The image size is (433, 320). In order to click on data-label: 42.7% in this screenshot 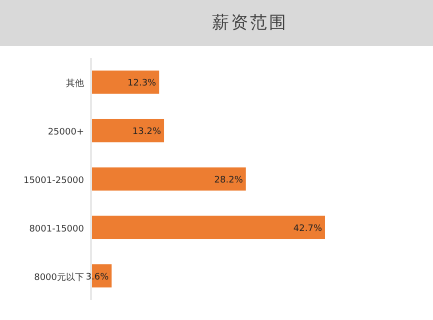, I will do `click(307, 229)`.